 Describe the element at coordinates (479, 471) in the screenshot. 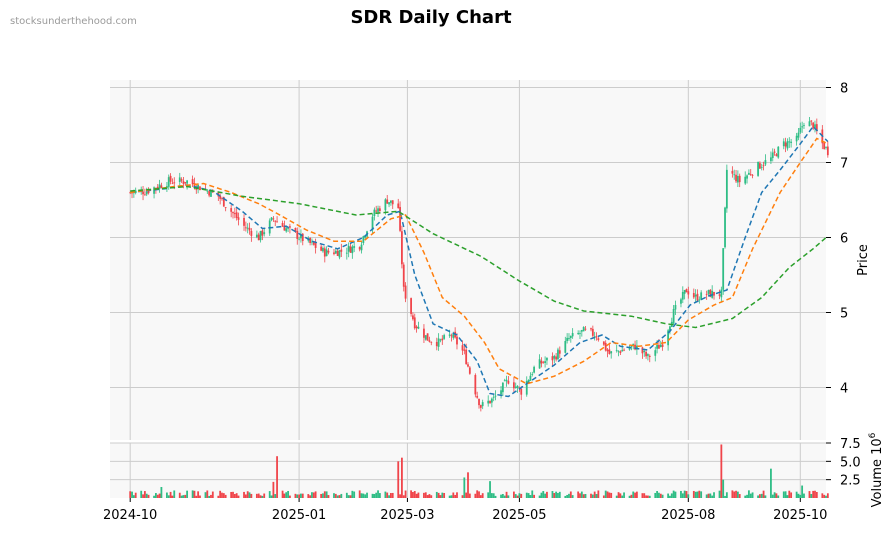

I see `volume-bars` at that location.